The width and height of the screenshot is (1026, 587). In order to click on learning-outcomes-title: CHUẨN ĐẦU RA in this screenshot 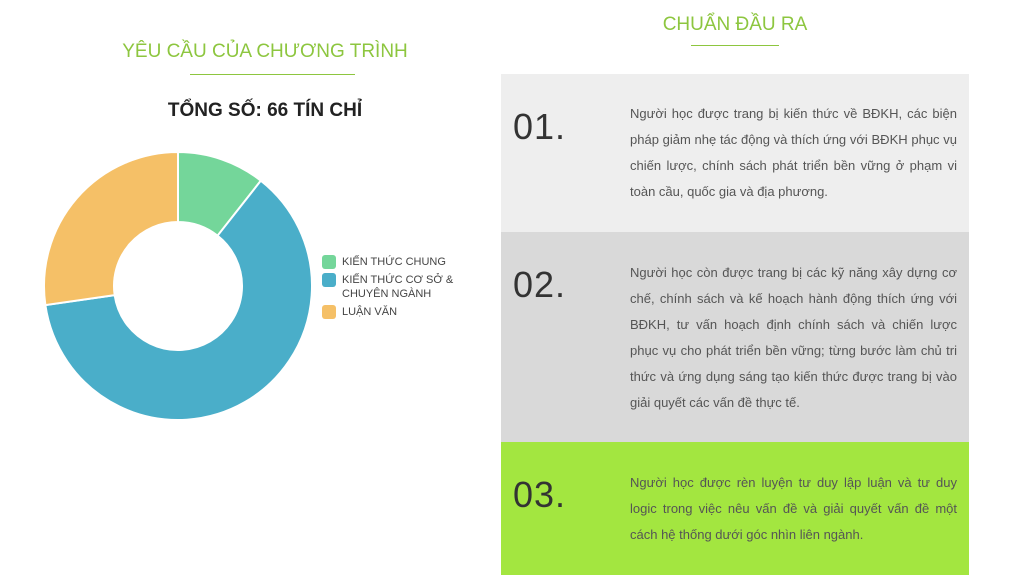, I will do `click(735, 24)`.